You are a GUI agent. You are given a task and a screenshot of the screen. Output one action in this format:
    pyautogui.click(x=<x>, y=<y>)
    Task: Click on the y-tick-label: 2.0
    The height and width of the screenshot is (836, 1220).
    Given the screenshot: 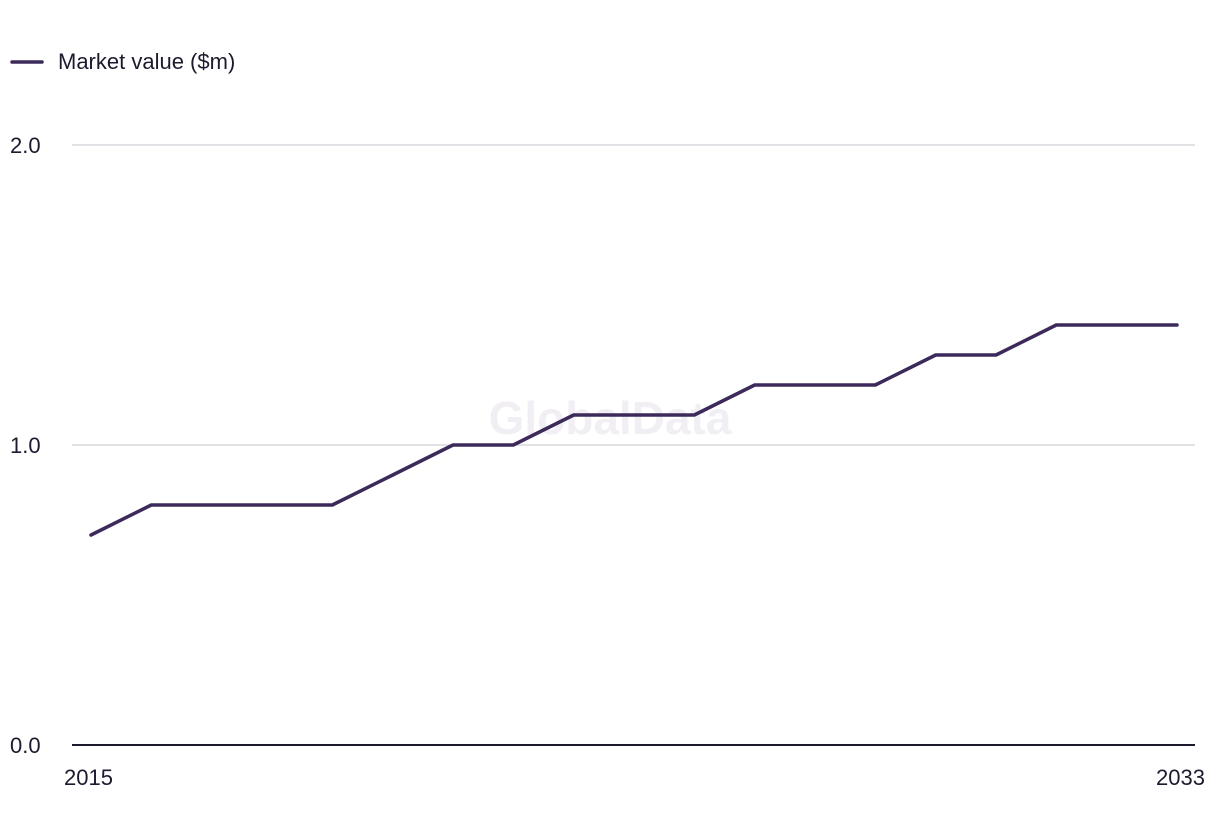 What is the action you would take?
    pyautogui.click(x=25, y=145)
    